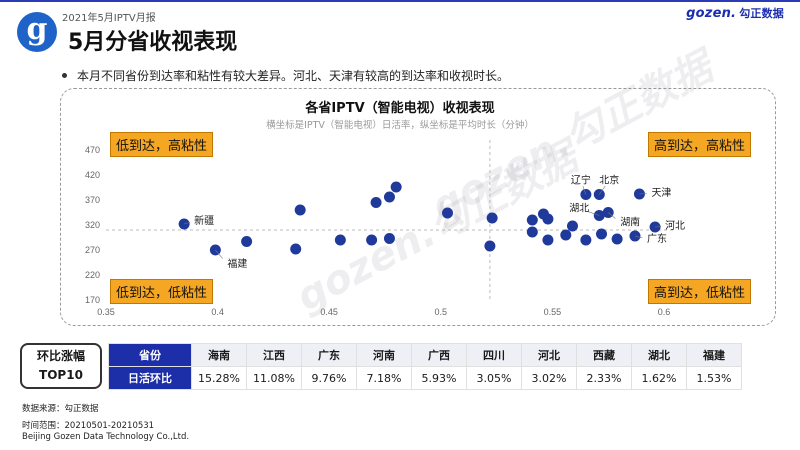 The height and width of the screenshot is (450, 800). I want to click on quadrant-label-bottom-left: 低到达，低粘性, so click(162, 291).